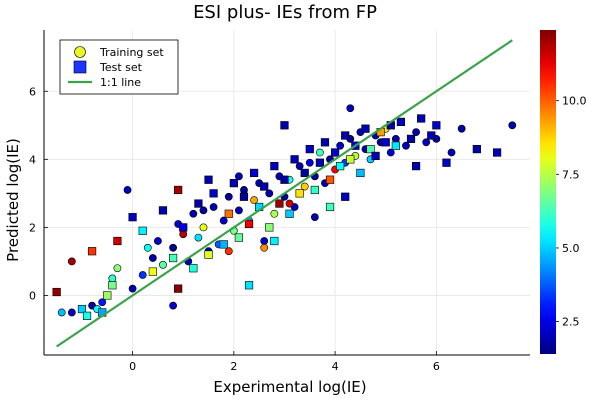 The image size is (600, 404). Describe the element at coordinates (32, 295) in the screenshot. I see `y-tick-label: 0` at that location.